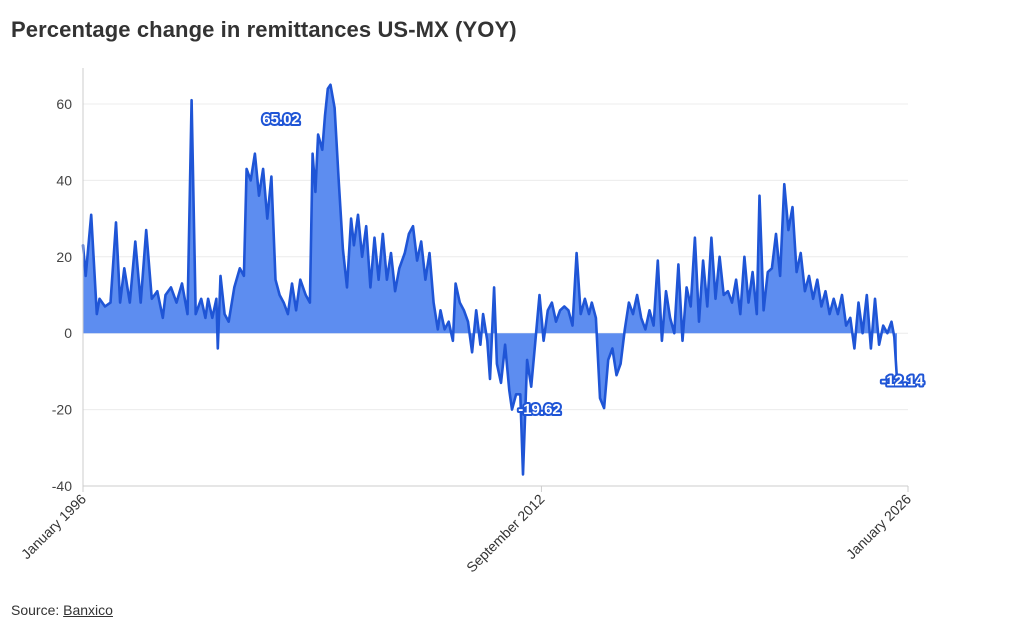 The width and height of the screenshot is (1020, 630). What do you see at coordinates (505, 533) in the screenshot?
I see `x-tick-label: September 2012` at bounding box center [505, 533].